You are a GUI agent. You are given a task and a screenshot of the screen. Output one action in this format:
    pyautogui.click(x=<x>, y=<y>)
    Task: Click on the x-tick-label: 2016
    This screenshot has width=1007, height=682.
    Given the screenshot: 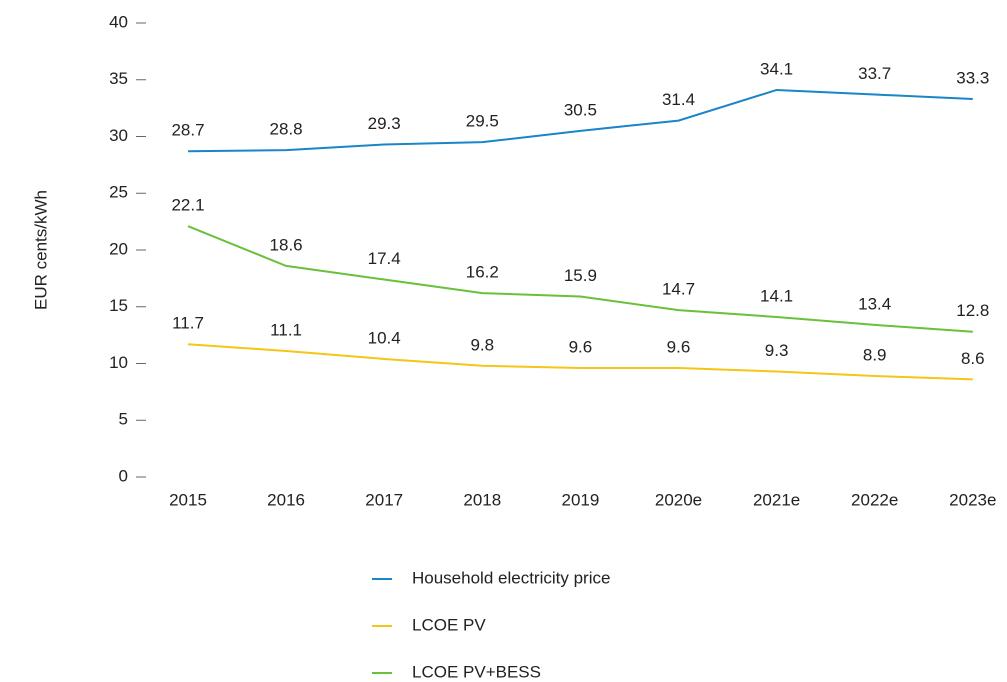 What is the action you would take?
    pyautogui.click(x=286, y=499)
    